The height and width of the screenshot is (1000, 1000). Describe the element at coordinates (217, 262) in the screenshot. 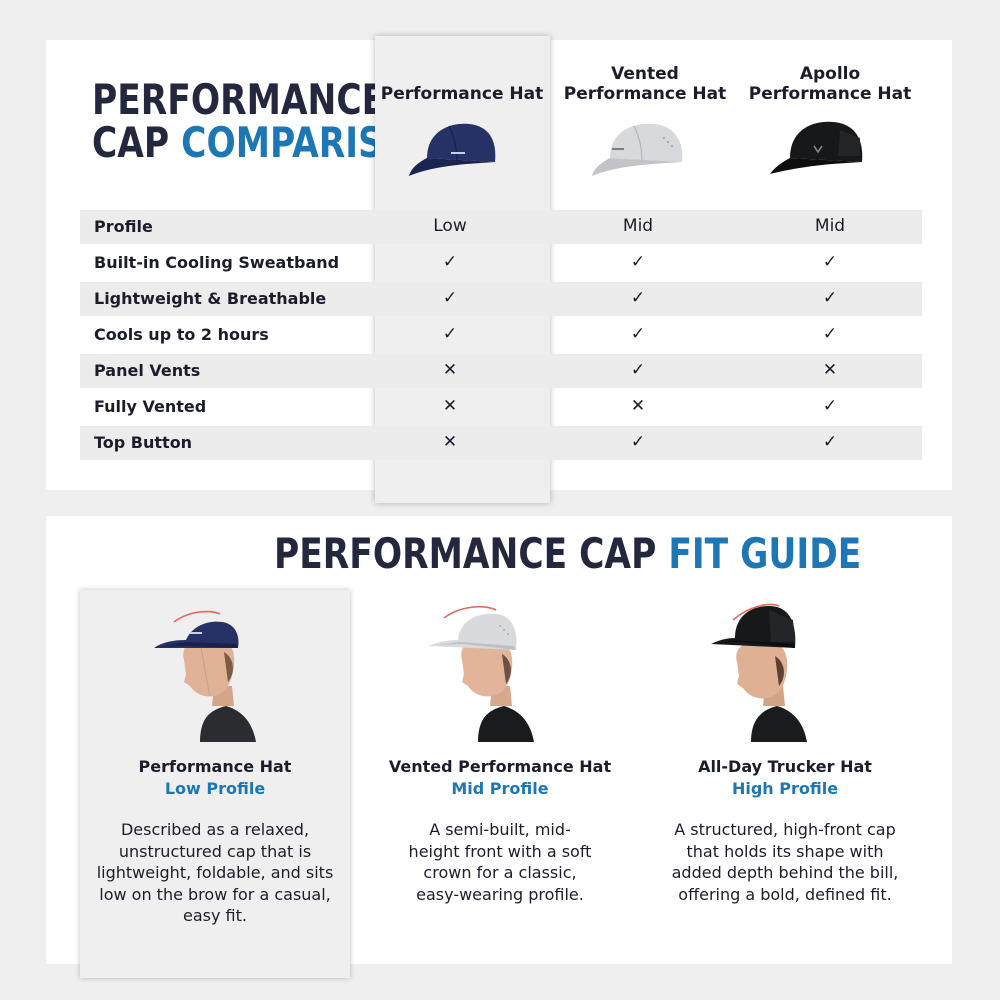

I see `row-label: Built-in Cooling Sweatband` at that location.